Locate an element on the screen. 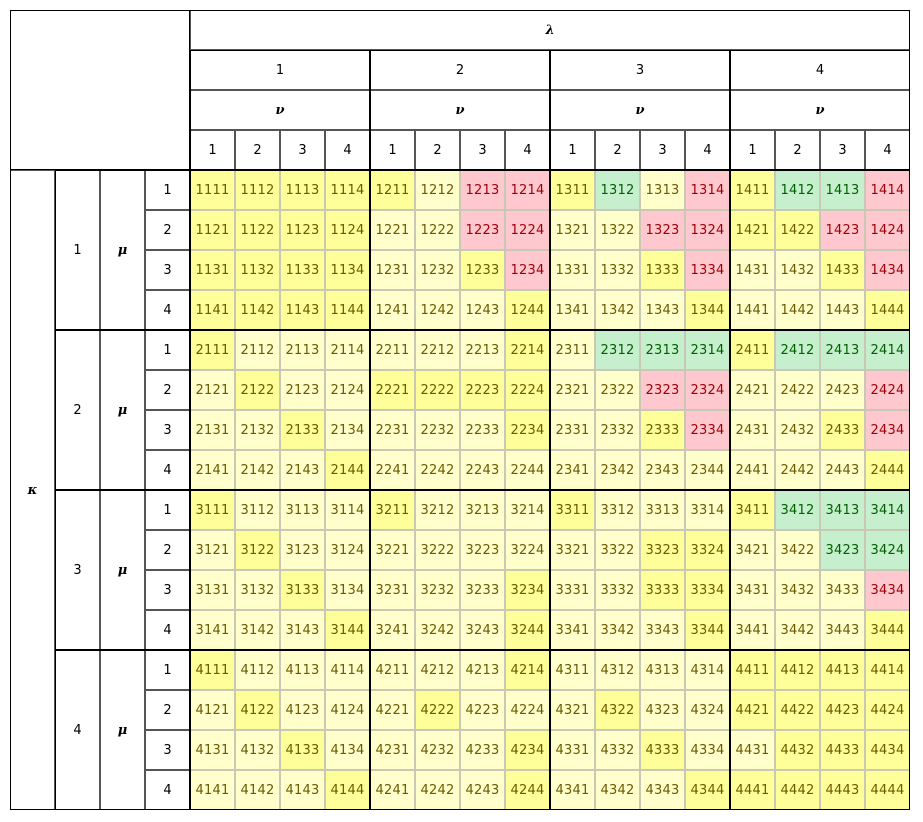  table-cell: 4413 is located at coordinates (842, 670).